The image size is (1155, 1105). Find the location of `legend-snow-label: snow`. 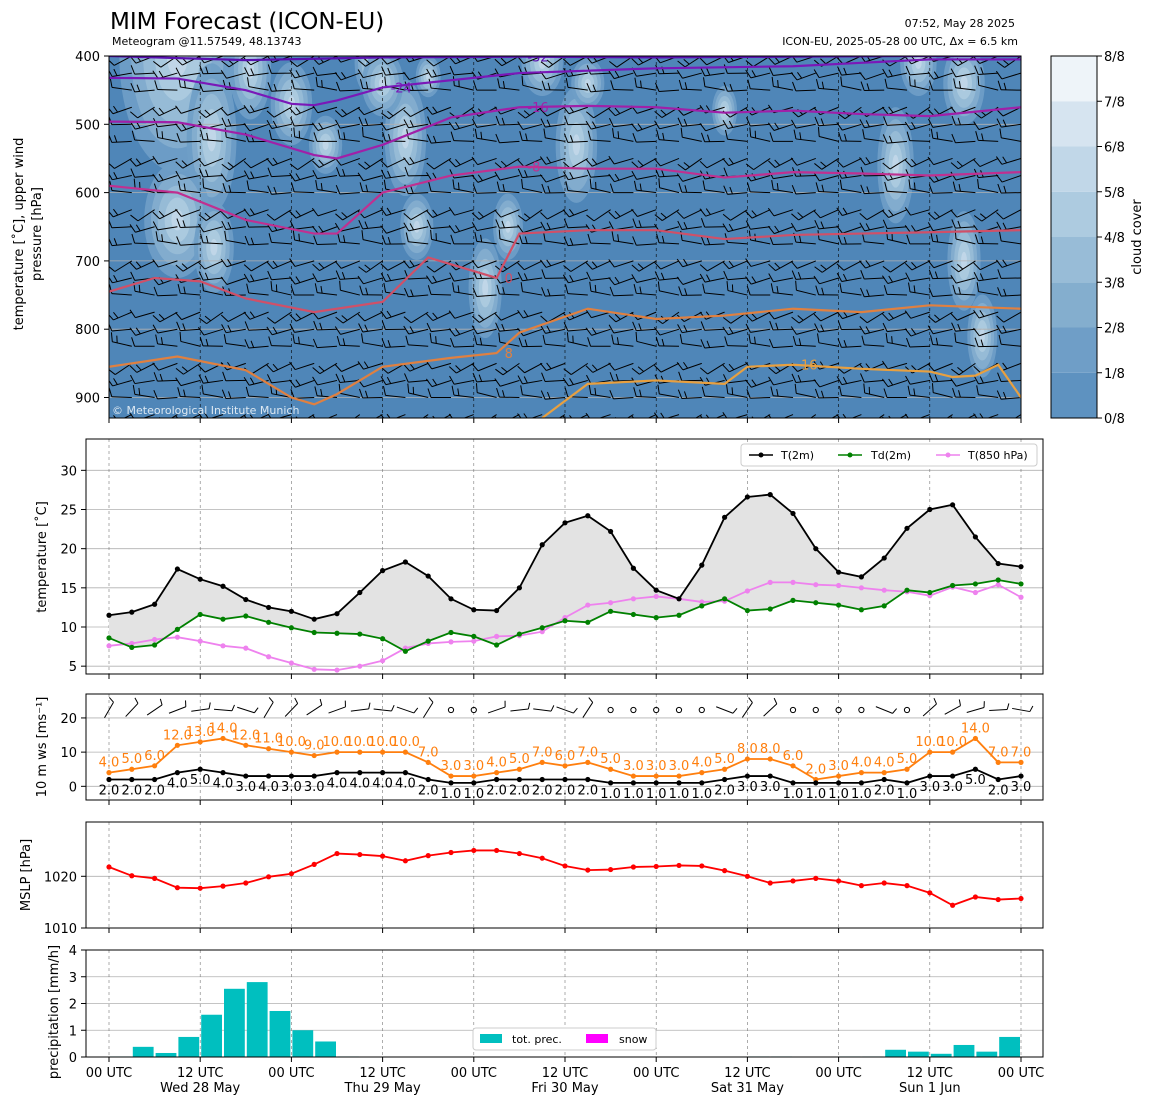

legend-snow-label: snow is located at coordinates (633, 1039).